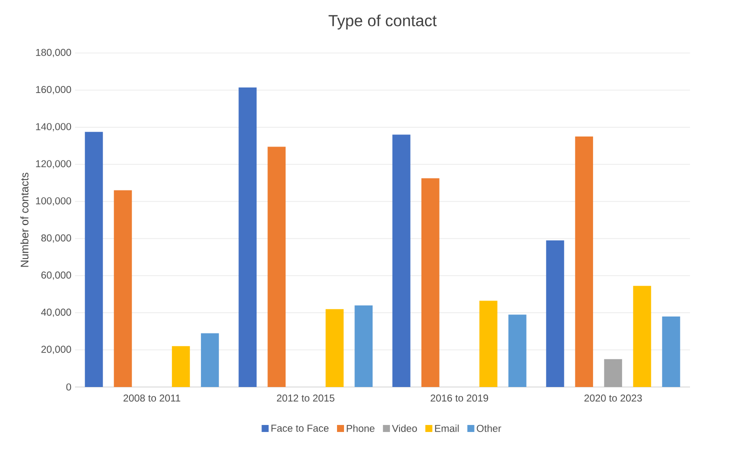 The height and width of the screenshot is (459, 733). What do you see at coordinates (613, 398) in the screenshot?
I see `x-tick-label: 2020 to 2023` at bounding box center [613, 398].